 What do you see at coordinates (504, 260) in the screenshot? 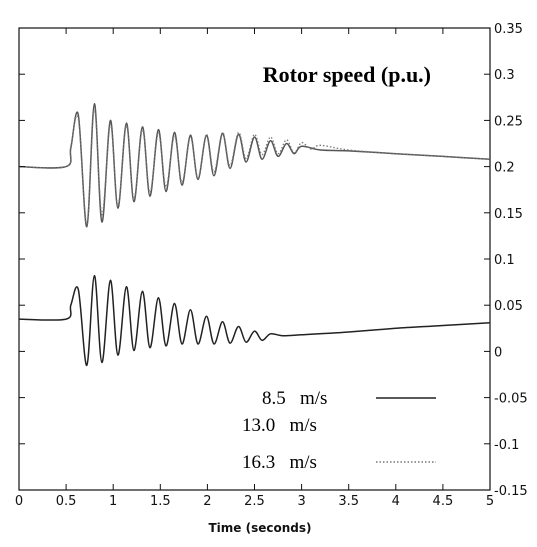
I see `y-tick-label: 0.1` at bounding box center [504, 260].